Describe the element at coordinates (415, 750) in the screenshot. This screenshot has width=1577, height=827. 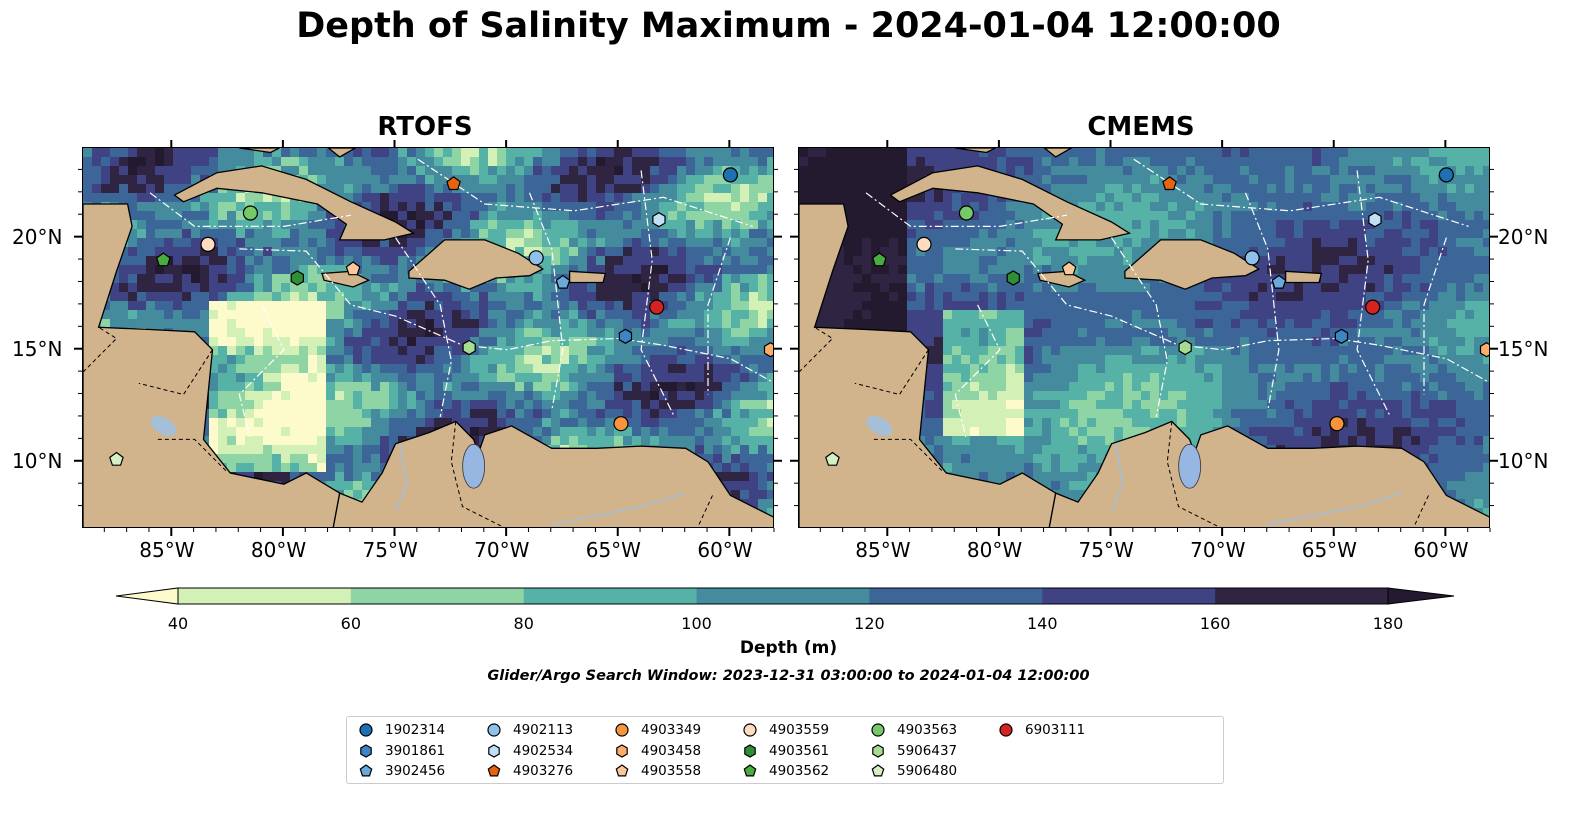
I see `legend-label: 3901861` at that location.